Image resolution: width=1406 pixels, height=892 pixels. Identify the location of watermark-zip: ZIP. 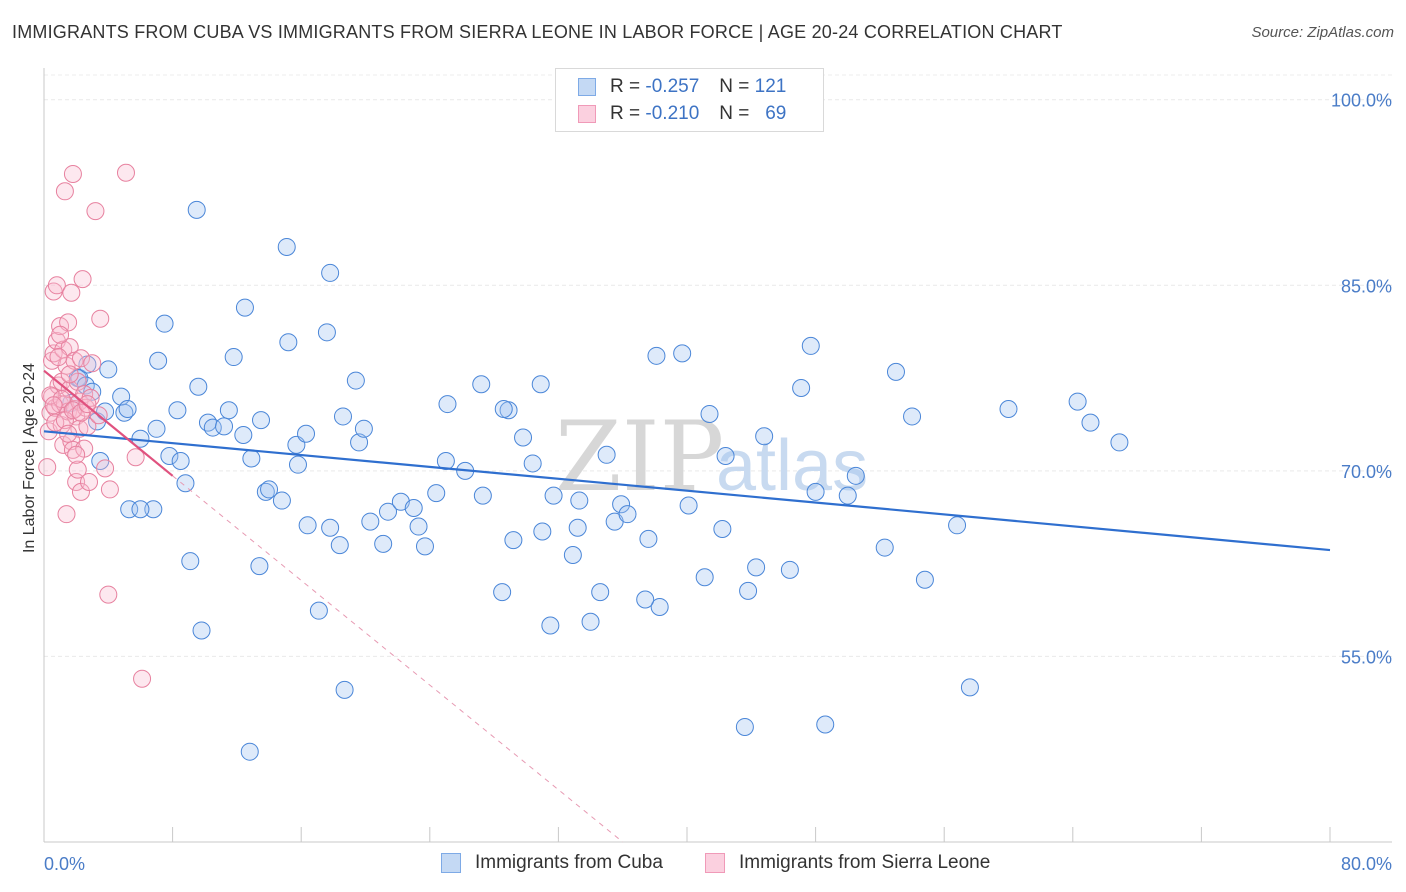
(639, 457).